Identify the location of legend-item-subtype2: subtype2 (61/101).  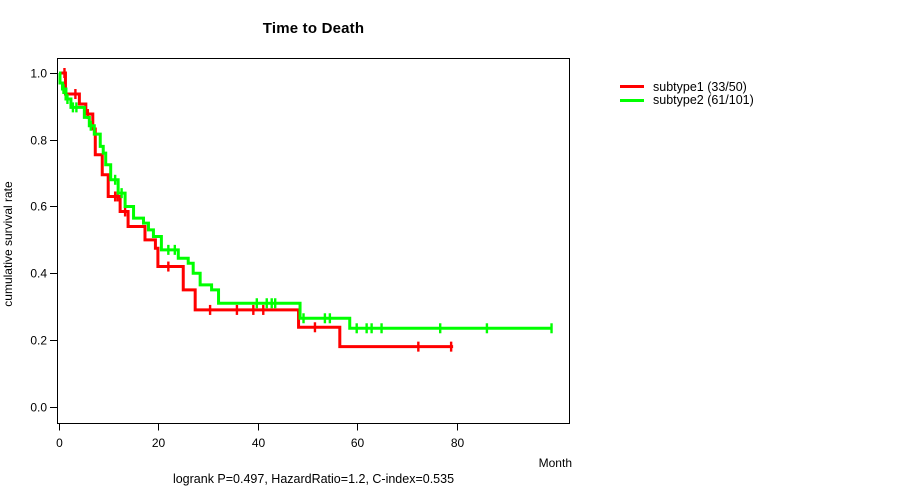
(687, 100).